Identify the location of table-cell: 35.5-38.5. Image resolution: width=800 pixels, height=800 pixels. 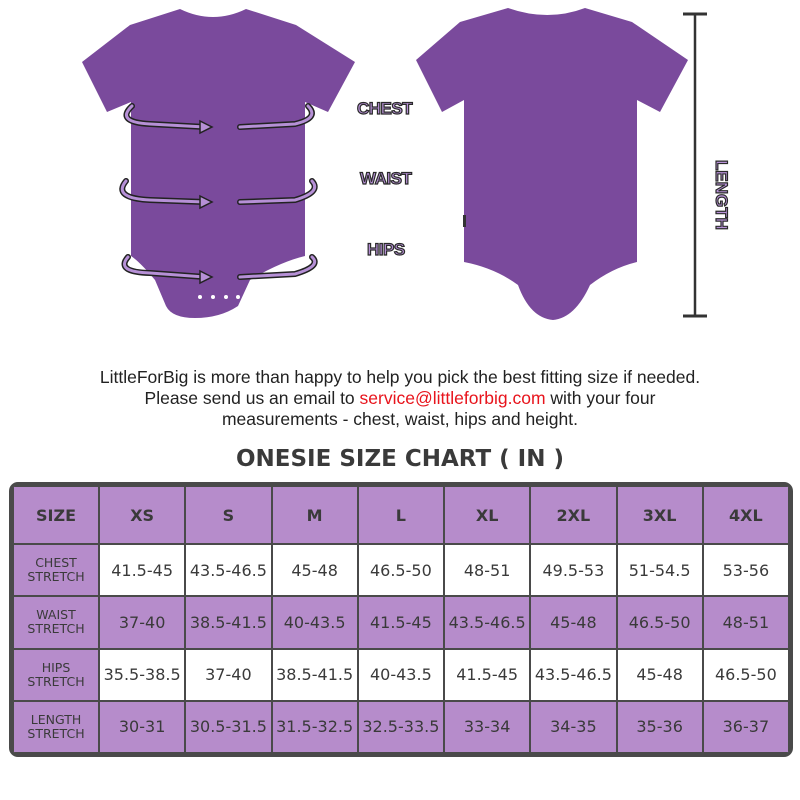
(142, 674).